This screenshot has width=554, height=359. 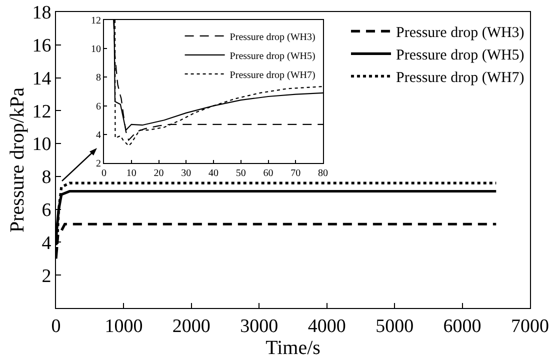 What do you see at coordinates (186, 173) in the screenshot?
I see `x-tick-label: 30` at bounding box center [186, 173].